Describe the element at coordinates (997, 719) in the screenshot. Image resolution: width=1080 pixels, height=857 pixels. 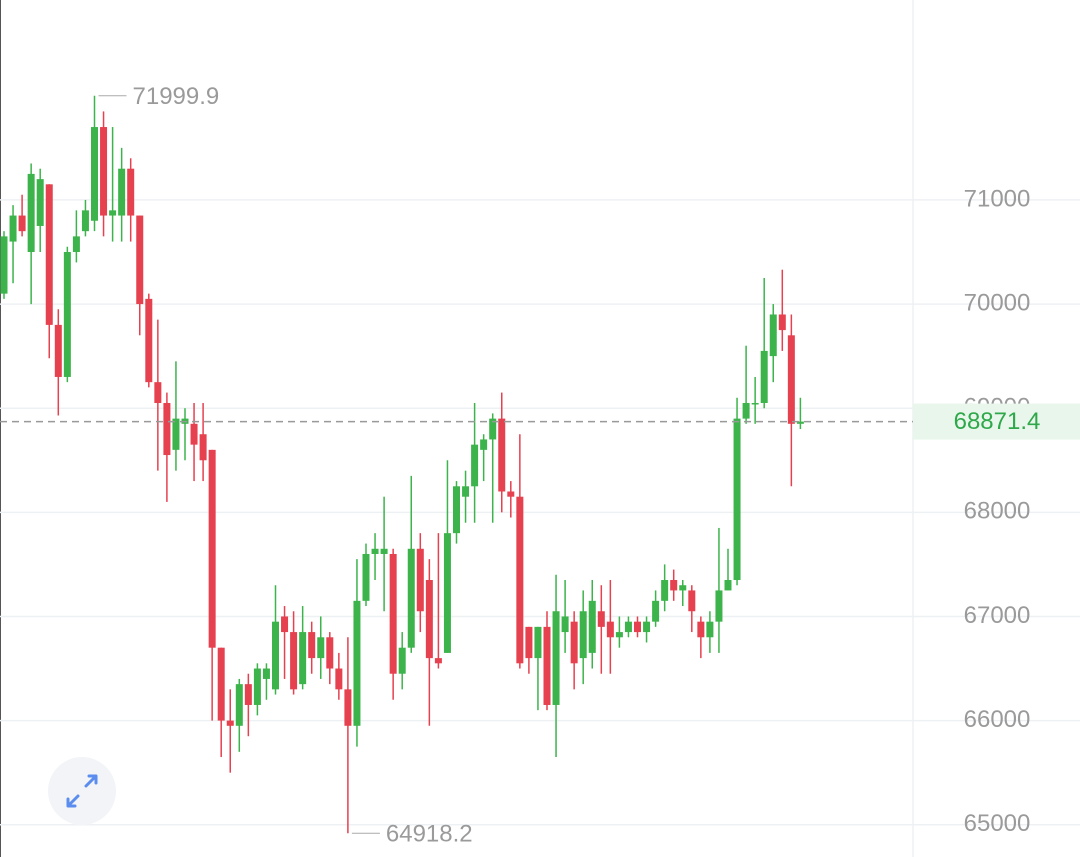
I see `y-tick-label: 66000` at that location.